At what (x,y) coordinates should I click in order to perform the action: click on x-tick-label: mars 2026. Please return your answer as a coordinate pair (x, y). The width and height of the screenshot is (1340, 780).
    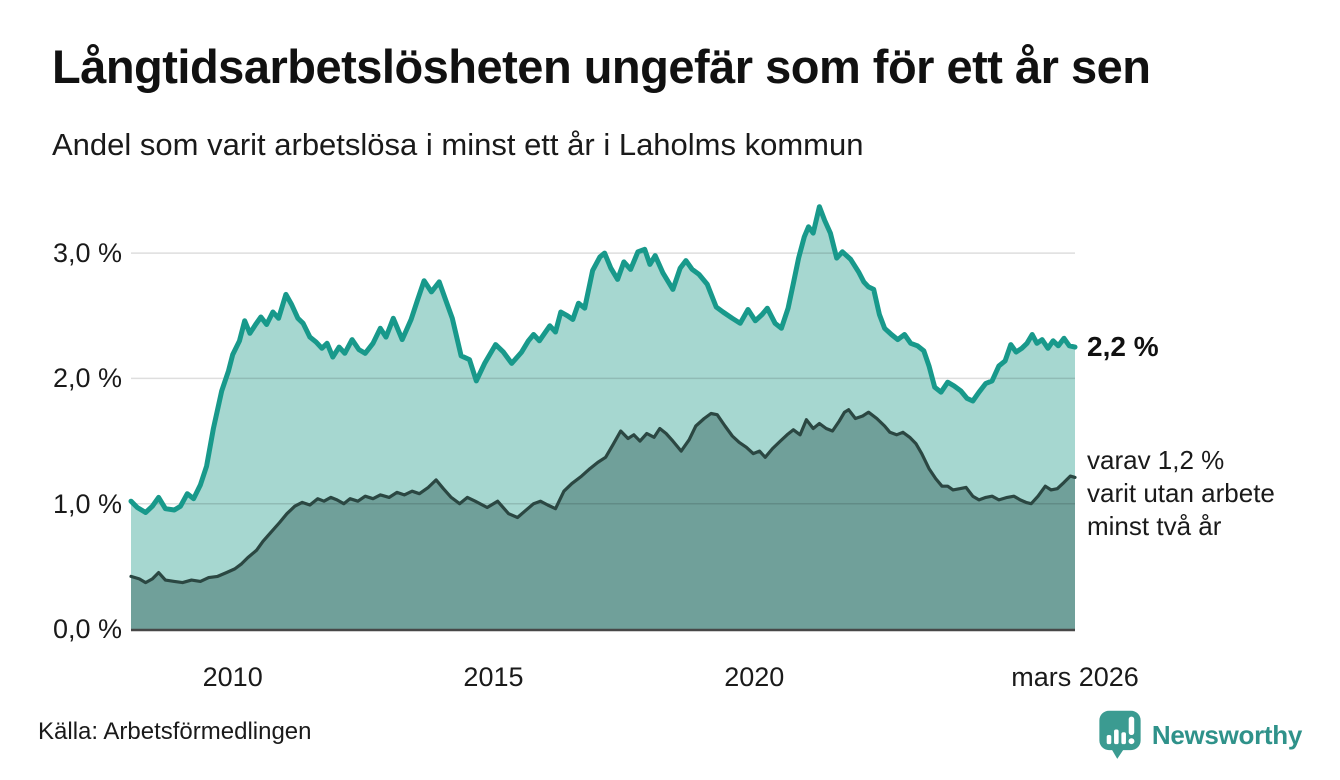
    Looking at the image, I should click on (1075, 677).